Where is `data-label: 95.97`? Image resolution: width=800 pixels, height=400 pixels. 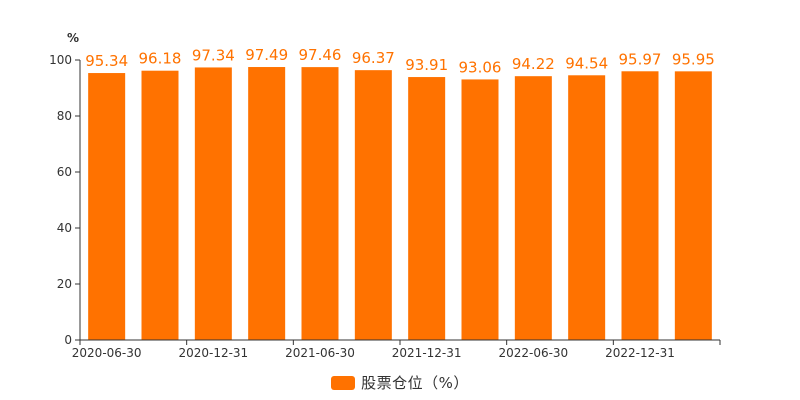
data-label: 95.97 is located at coordinates (640, 59).